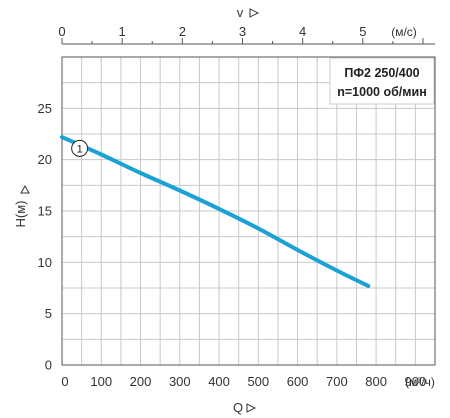  What do you see at coordinates (381, 73) in the screenshot?
I see `info-model: ПФ2 250/400` at bounding box center [381, 73].